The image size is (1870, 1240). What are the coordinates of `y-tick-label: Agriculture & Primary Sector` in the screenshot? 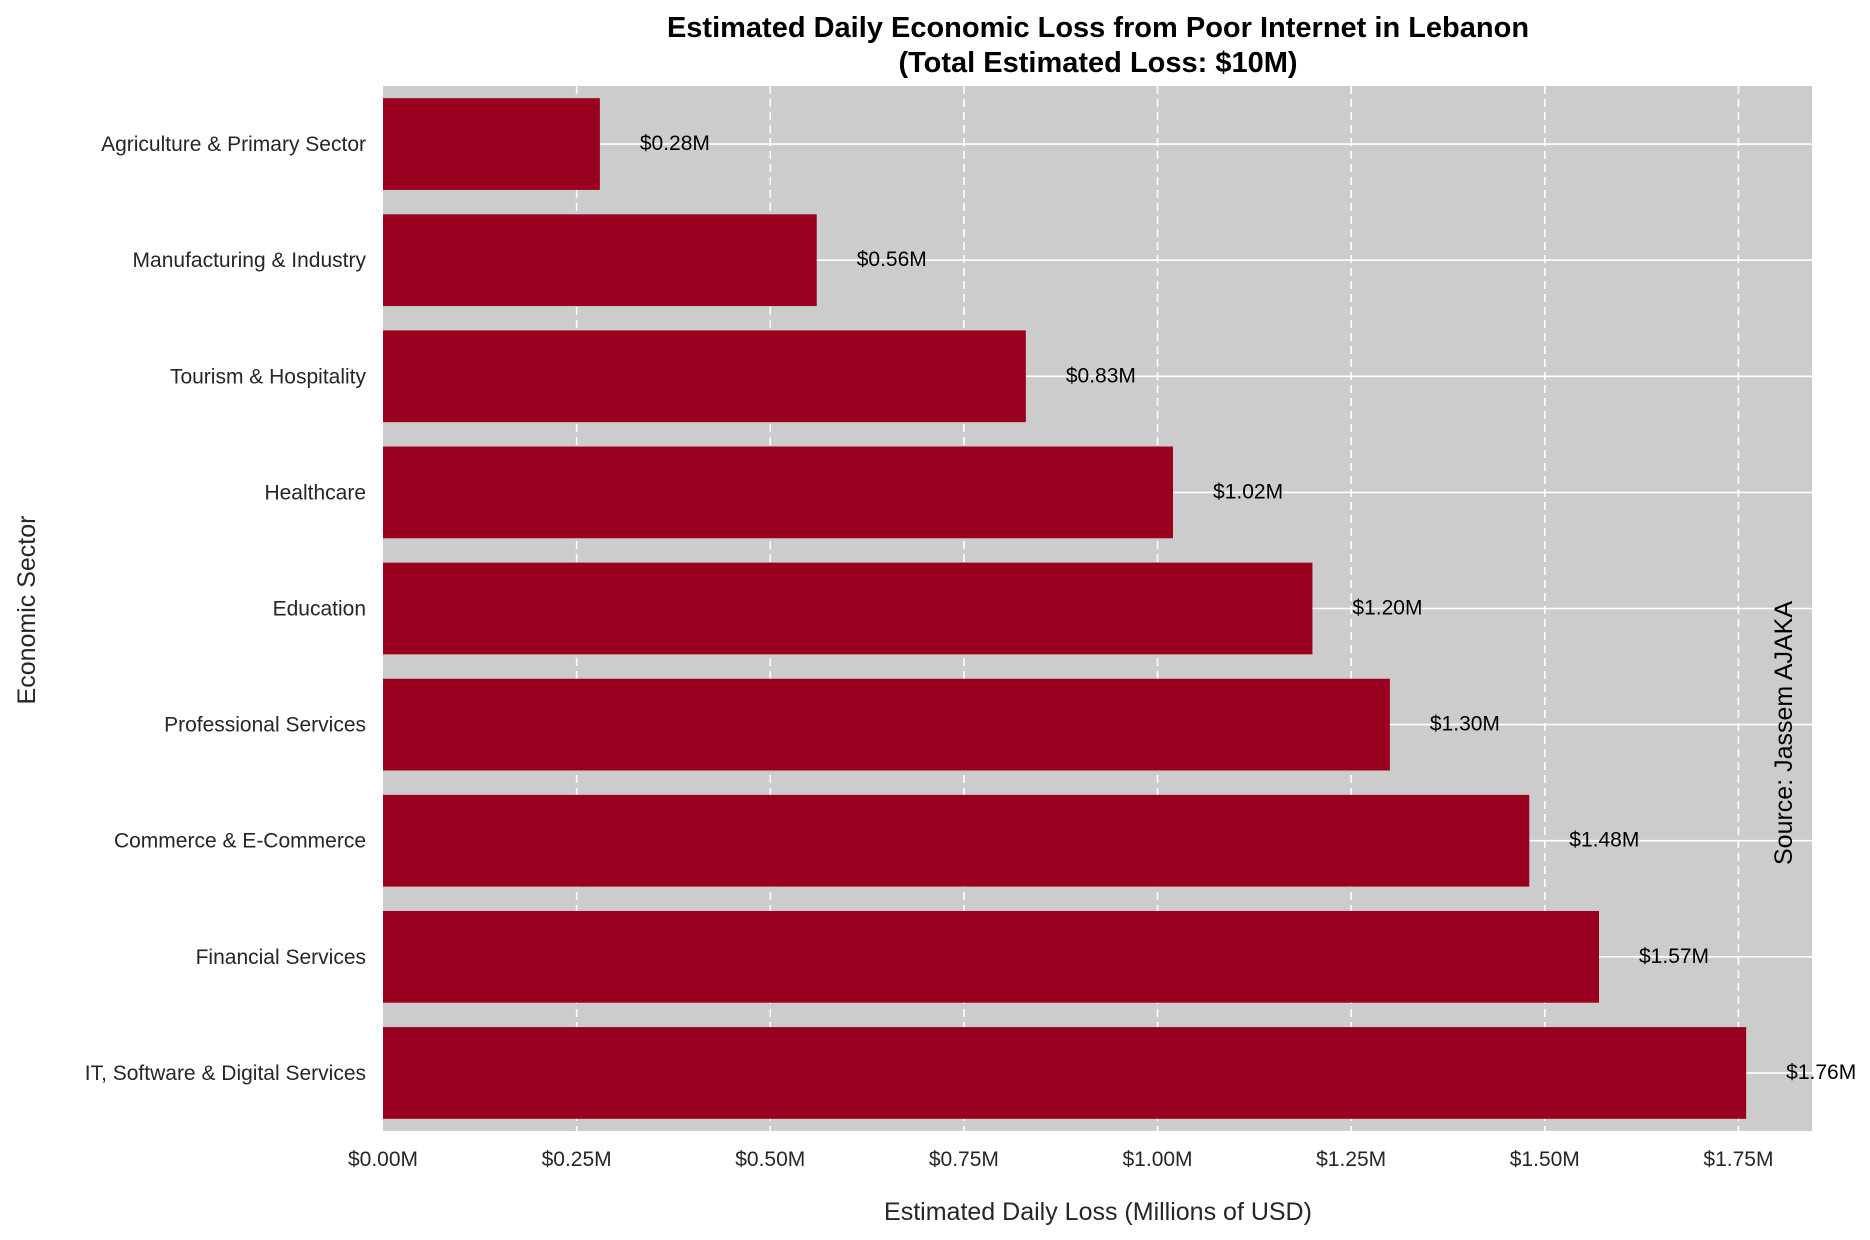 It's located at (233, 144).